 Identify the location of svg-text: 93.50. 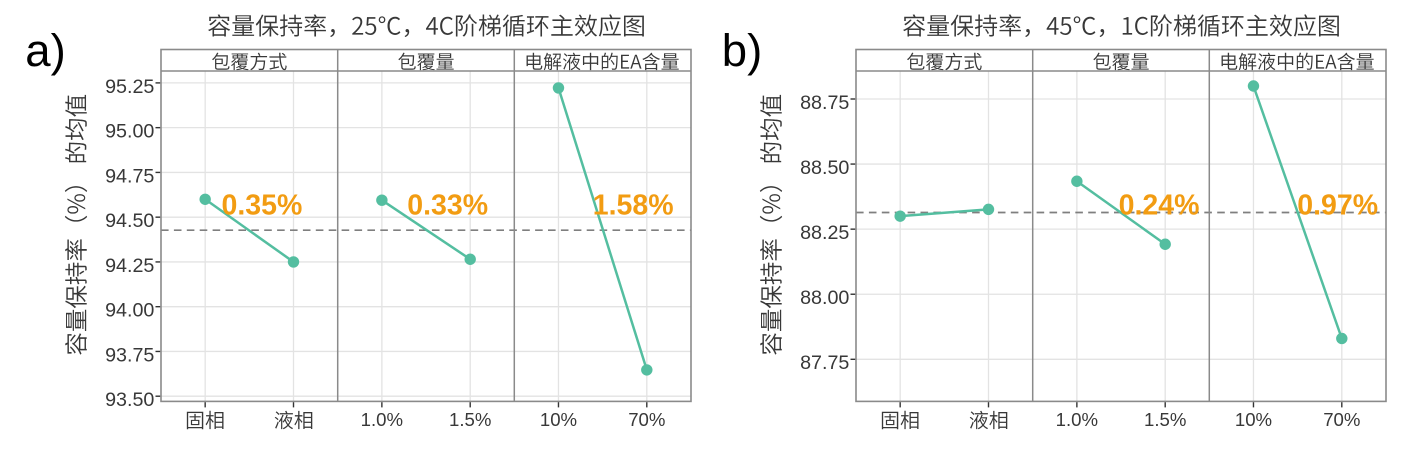
(129, 400).